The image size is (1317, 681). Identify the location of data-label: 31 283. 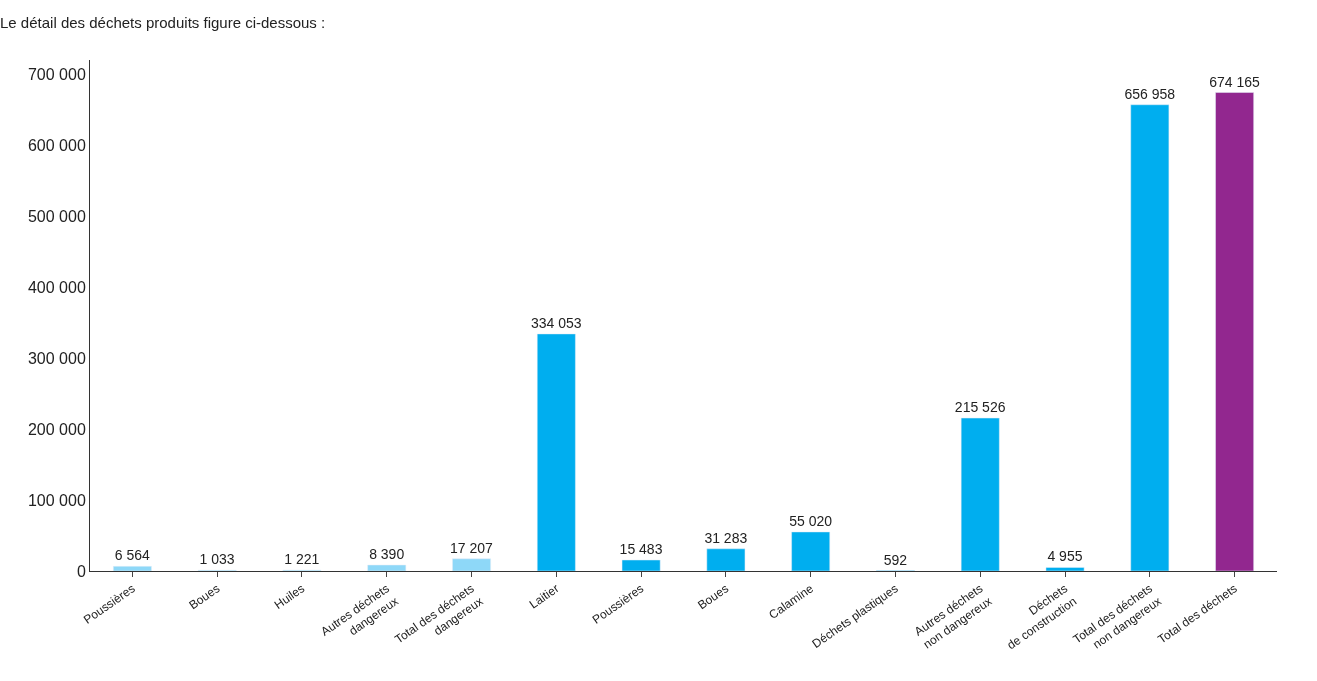
(726, 537).